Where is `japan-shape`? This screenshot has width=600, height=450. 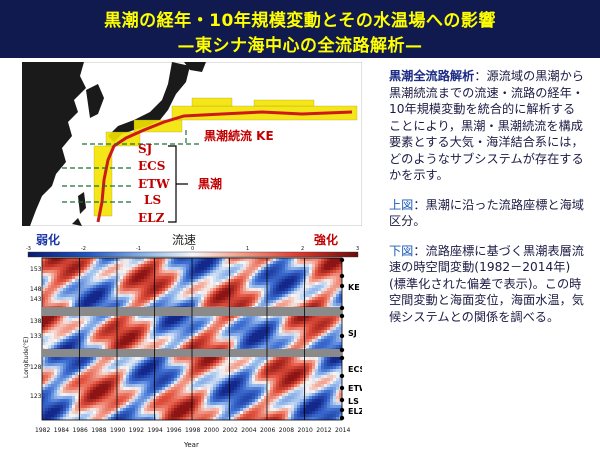 japan-shape is located at coordinates (149, 102).